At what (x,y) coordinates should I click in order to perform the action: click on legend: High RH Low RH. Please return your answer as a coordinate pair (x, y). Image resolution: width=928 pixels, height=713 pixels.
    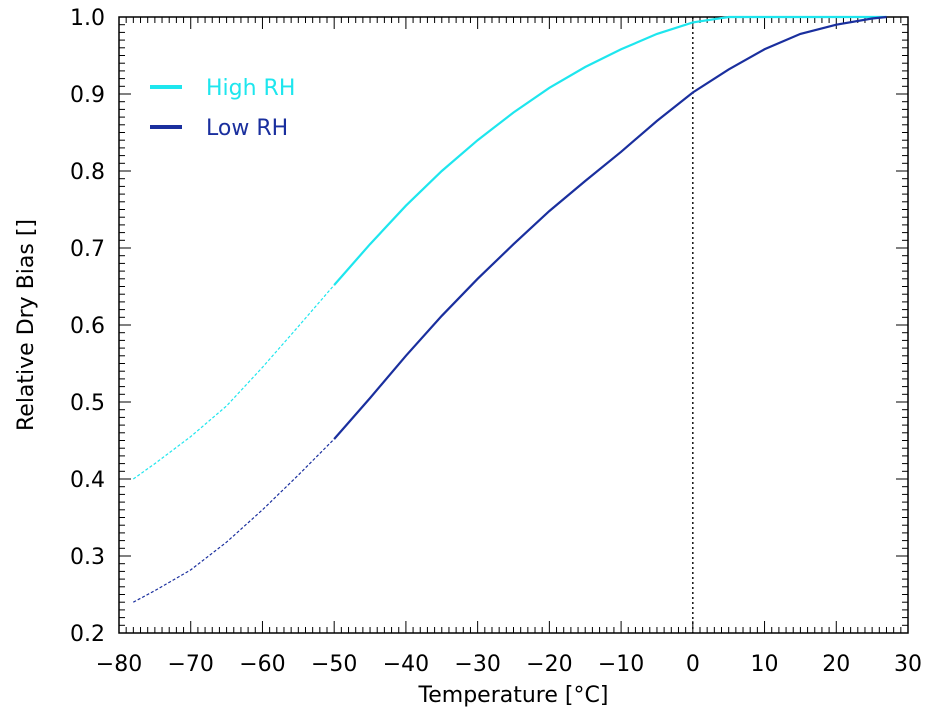
    Looking at the image, I should click on (222, 108).